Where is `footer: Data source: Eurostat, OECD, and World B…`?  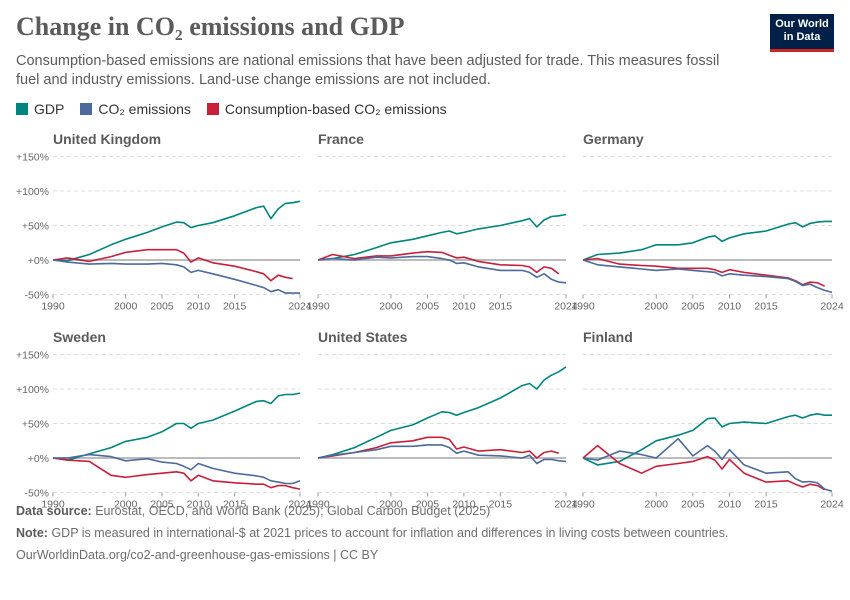
footer: Data source: Eurostat, OECD, and World B… is located at coordinates (372, 533).